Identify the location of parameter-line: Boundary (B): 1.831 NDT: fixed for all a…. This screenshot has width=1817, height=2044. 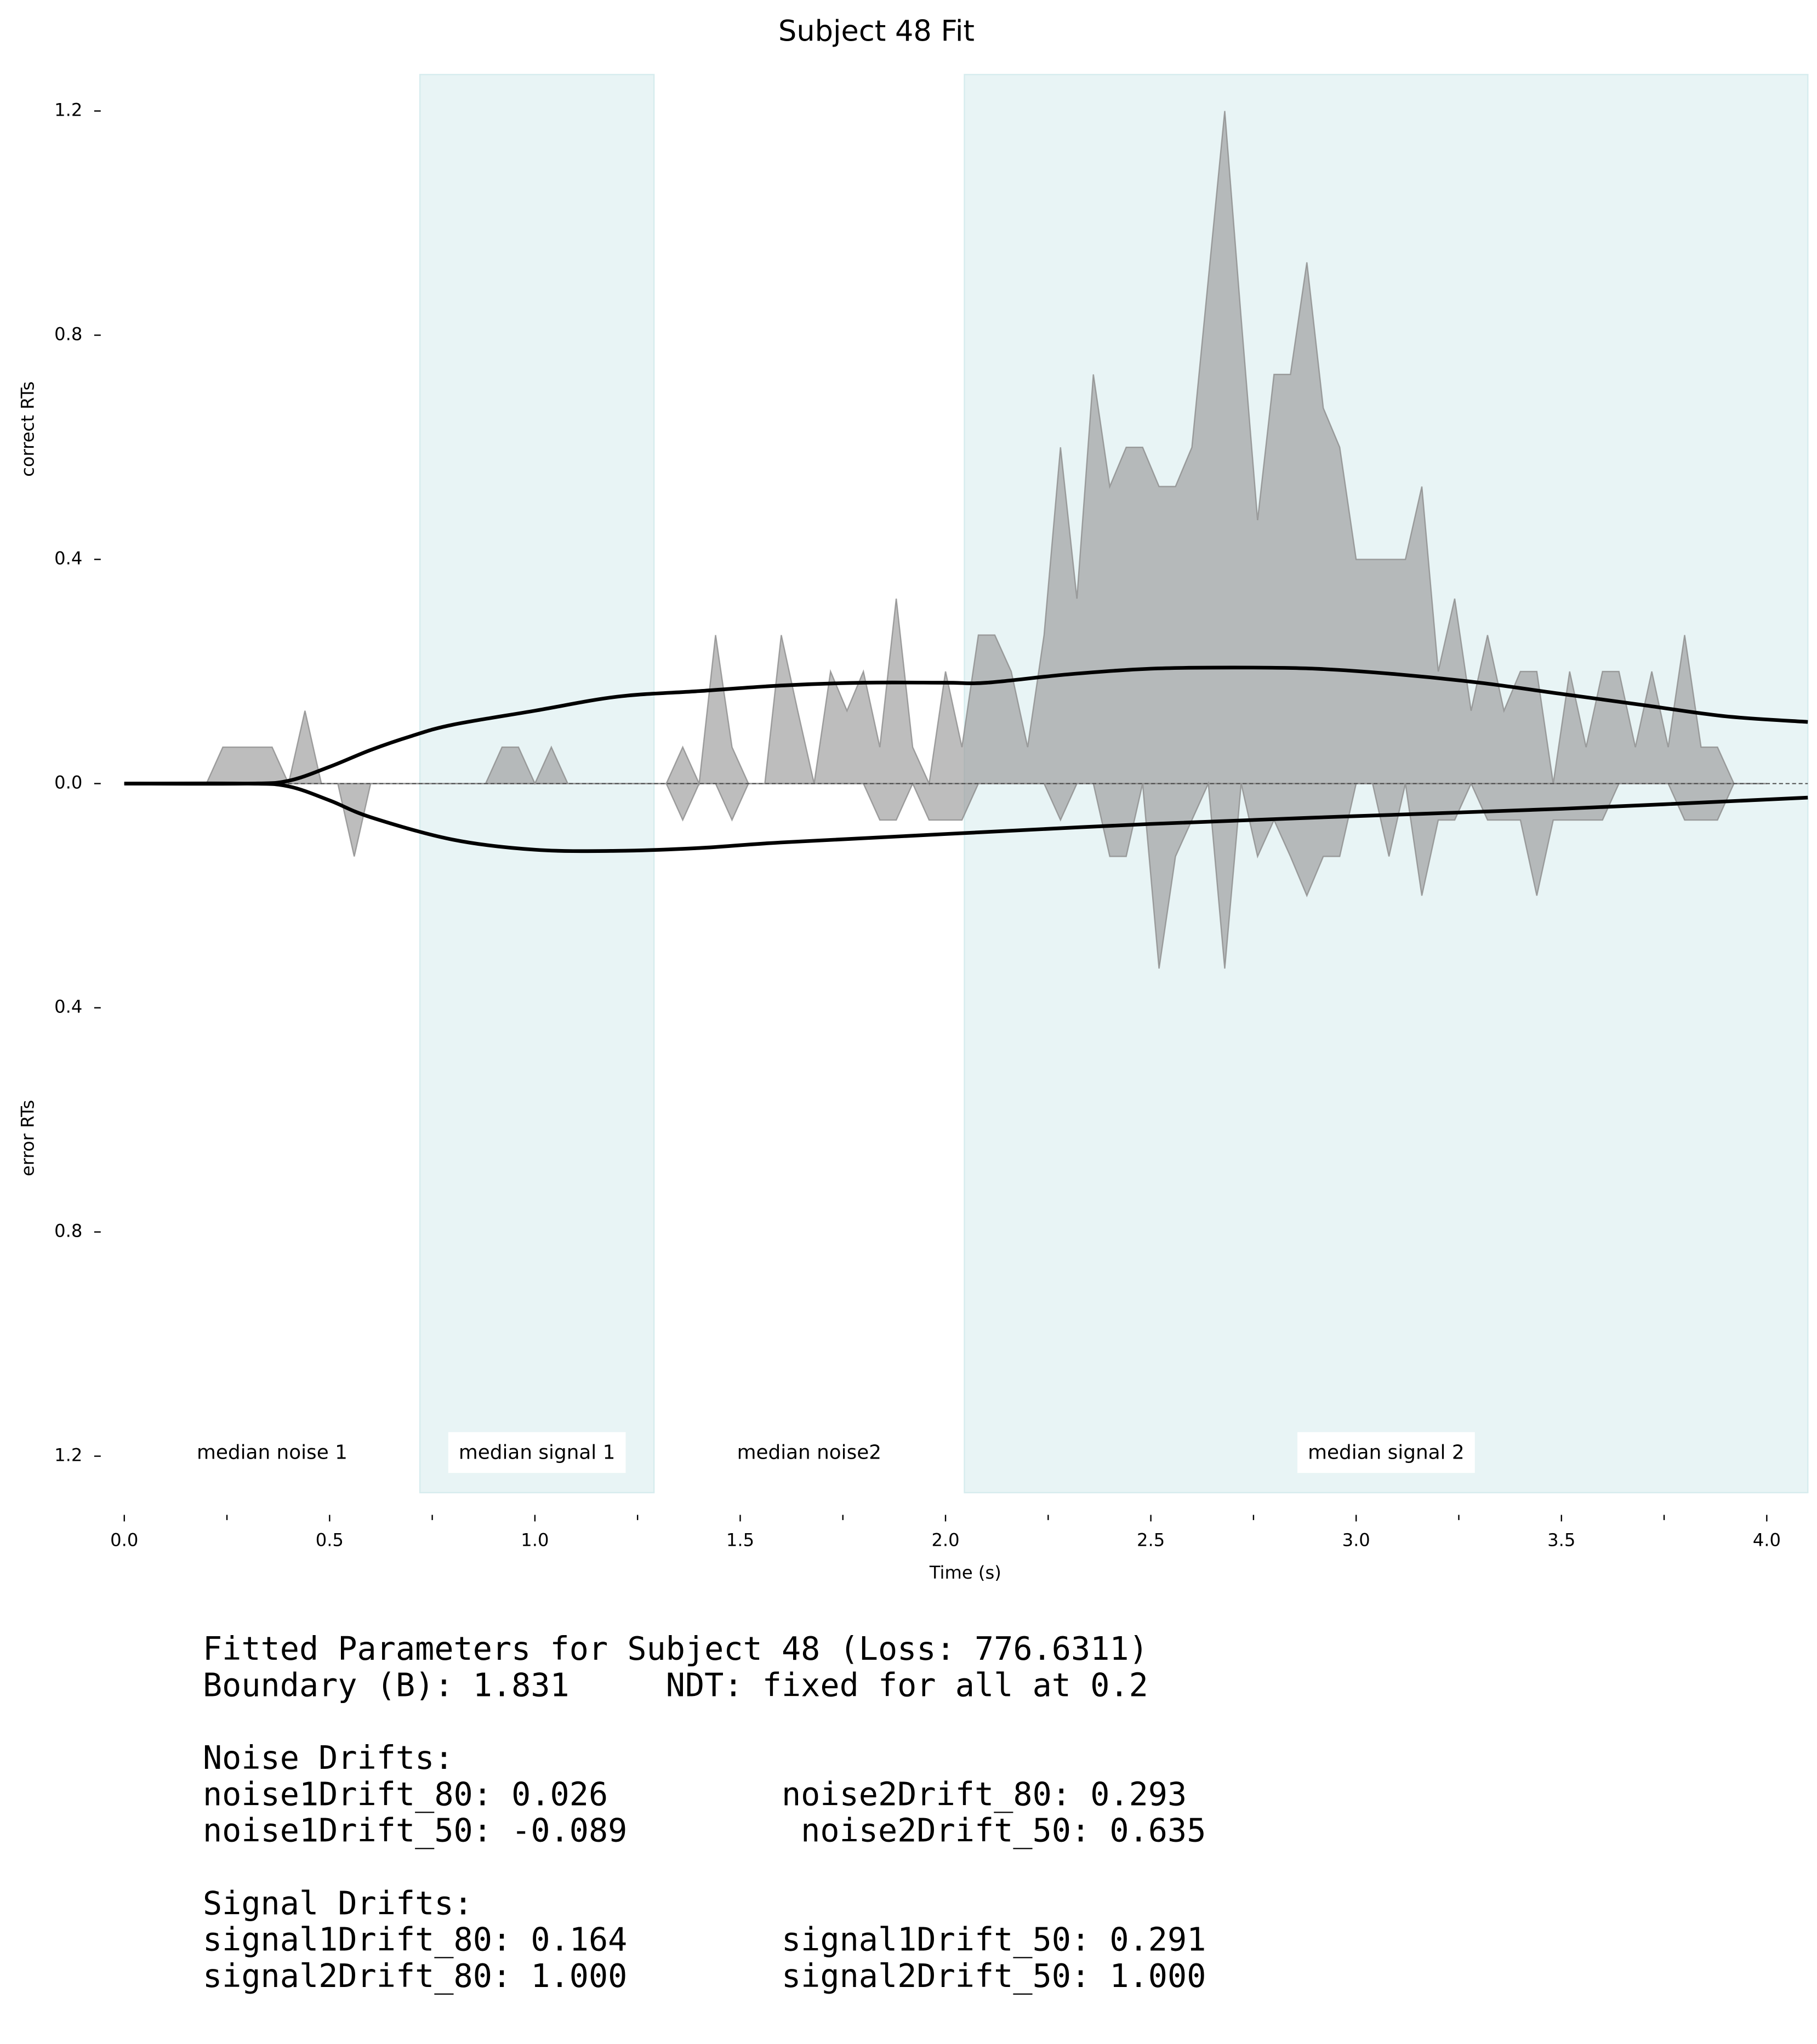
(676, 1685).